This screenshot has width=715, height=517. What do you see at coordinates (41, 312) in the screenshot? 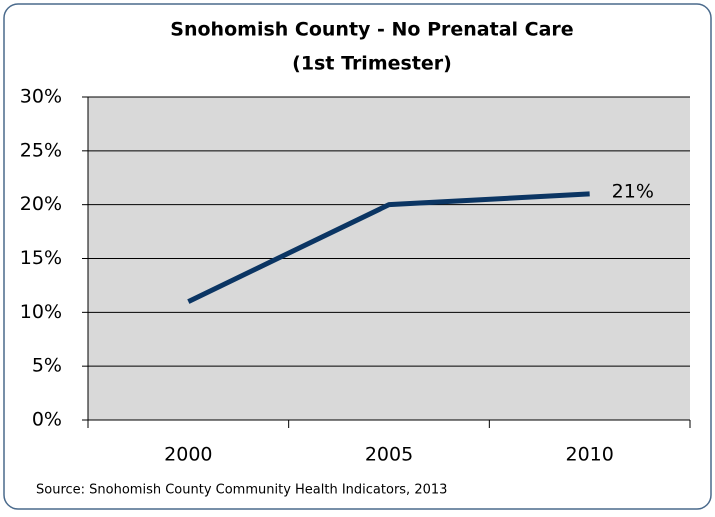
I see `y-tick-label: 10%` at bounding box center [41, 312].